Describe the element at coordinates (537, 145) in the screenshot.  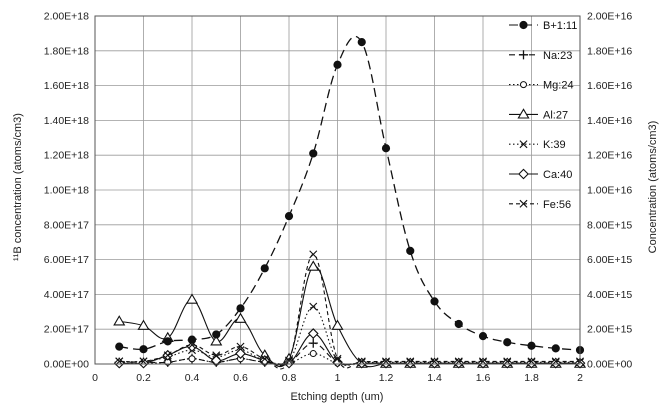
I see `legend-item-k-39: K:39` at that location.